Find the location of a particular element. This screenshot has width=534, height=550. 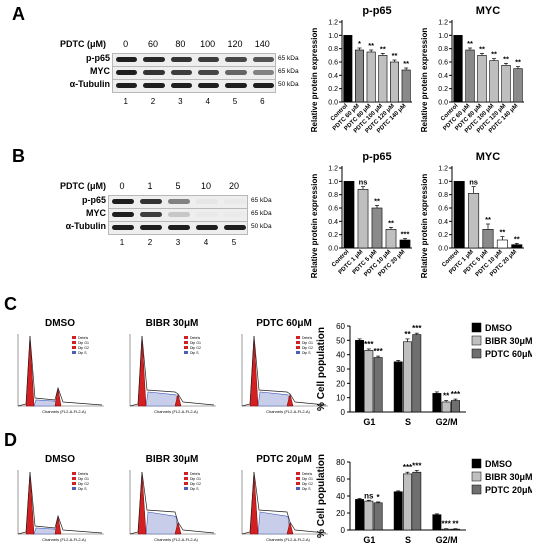

kda-label: 50 kDa is located at coordinates (288, 84).